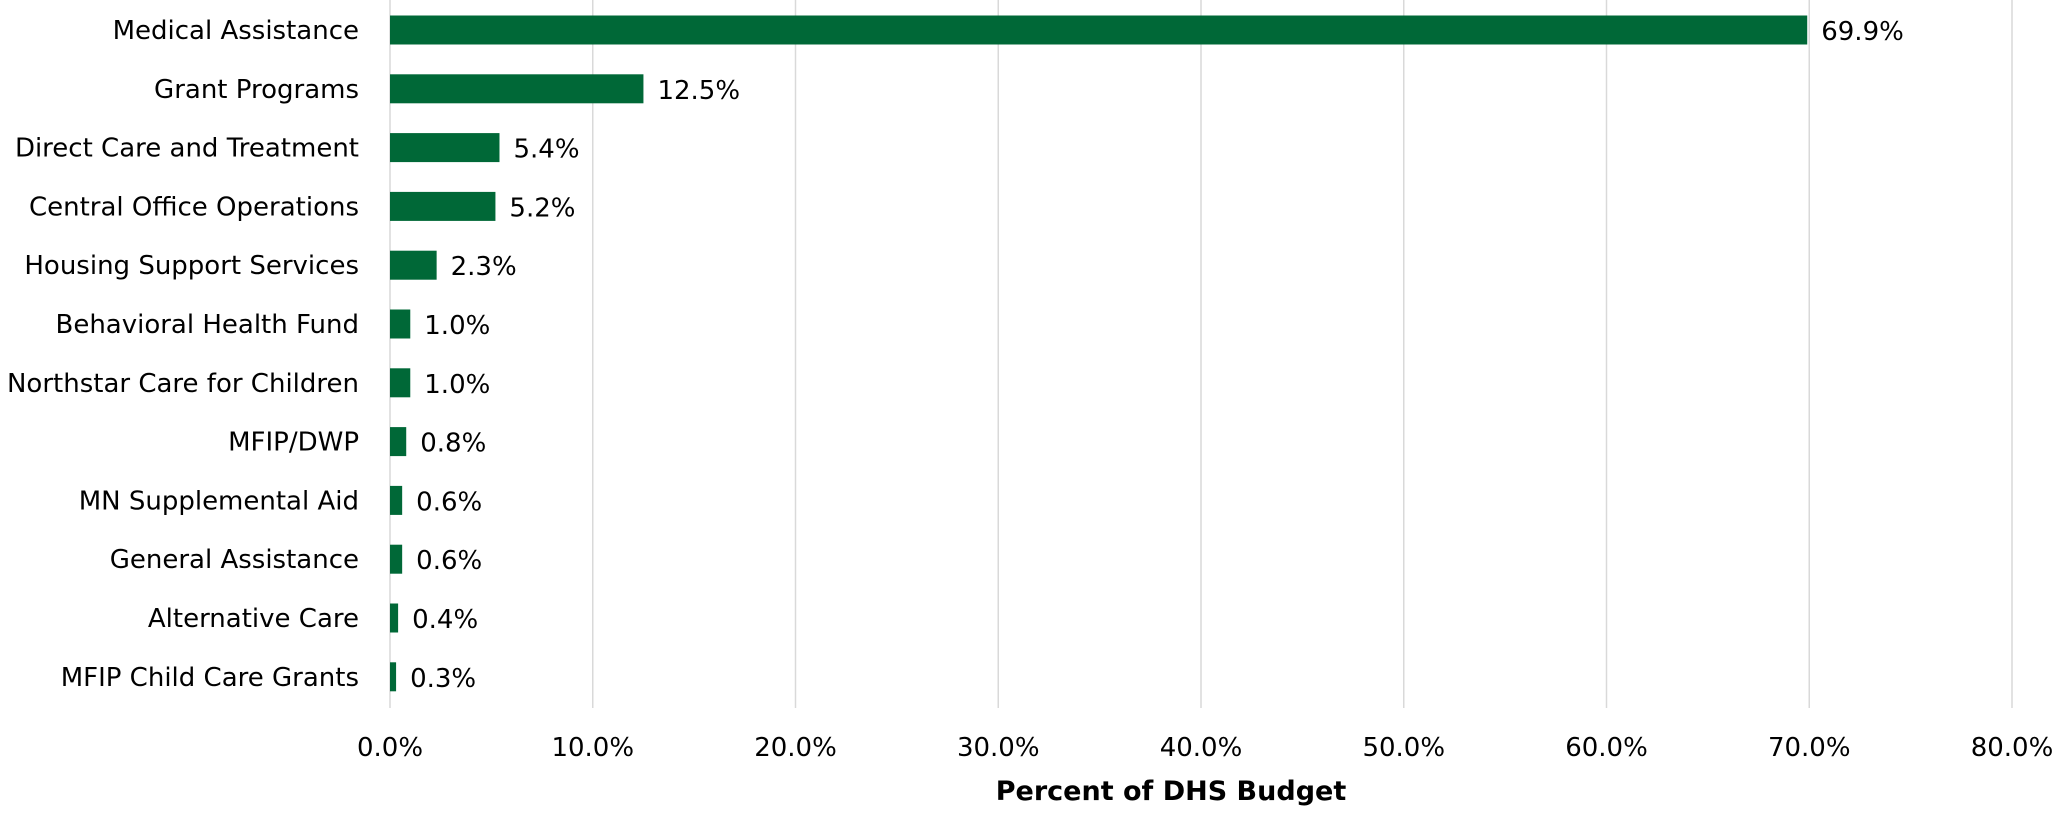 Image resolution: width=2055 pixels, height=813 pixels. What do you see at coordinates (194, 207) in the screenshot?
I see `category-label: Central Office Operations` at bounding box center [194, 207].